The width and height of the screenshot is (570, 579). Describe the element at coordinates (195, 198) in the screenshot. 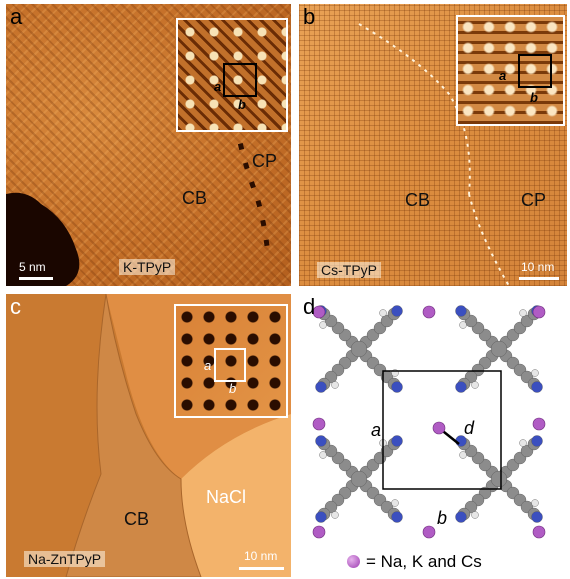

I see `panel-a-label-cb: CB` at that location.